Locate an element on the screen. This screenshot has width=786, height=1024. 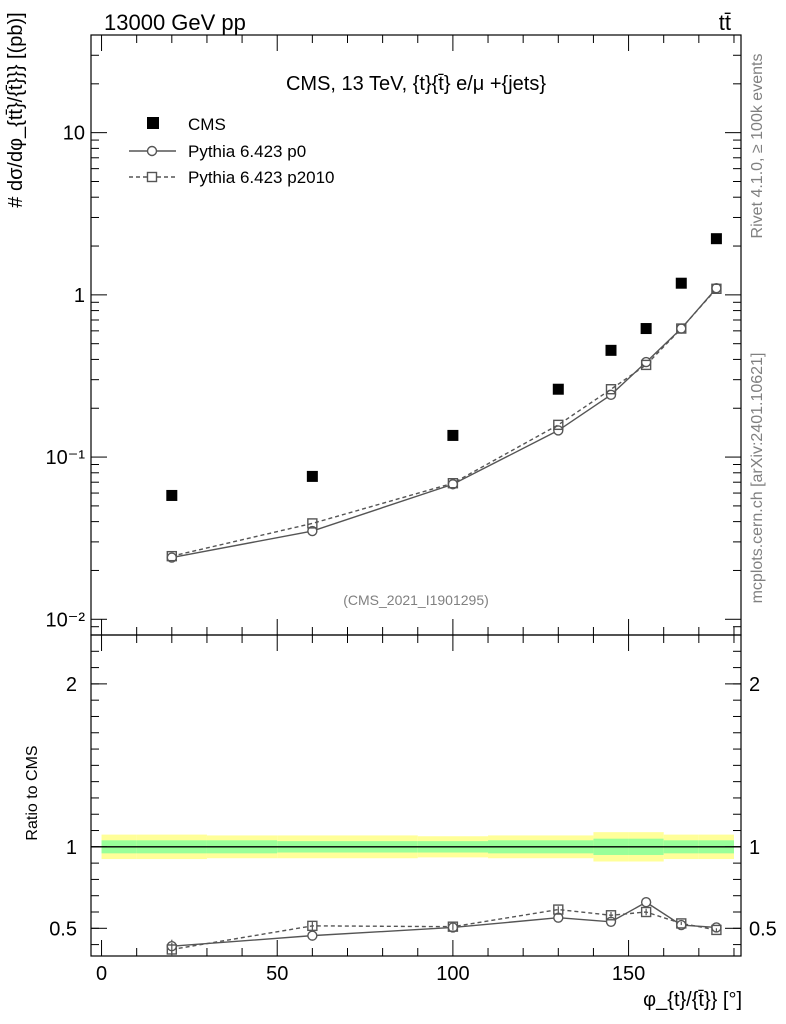
rivet-version-label: Rivet 4.1.0, ≥ 100k events is located at coordinates (757, 146).